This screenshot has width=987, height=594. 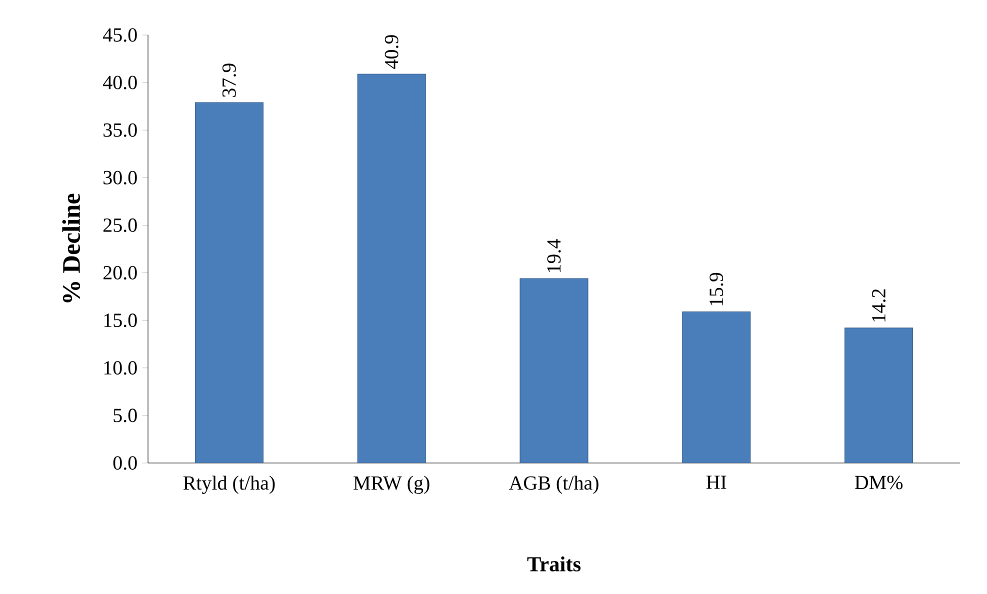 What do you see at coordinates (553, 485) in the screenshot?
I see `x-tick-label: AGB (t/ha)` at bounding box center [553, 485].